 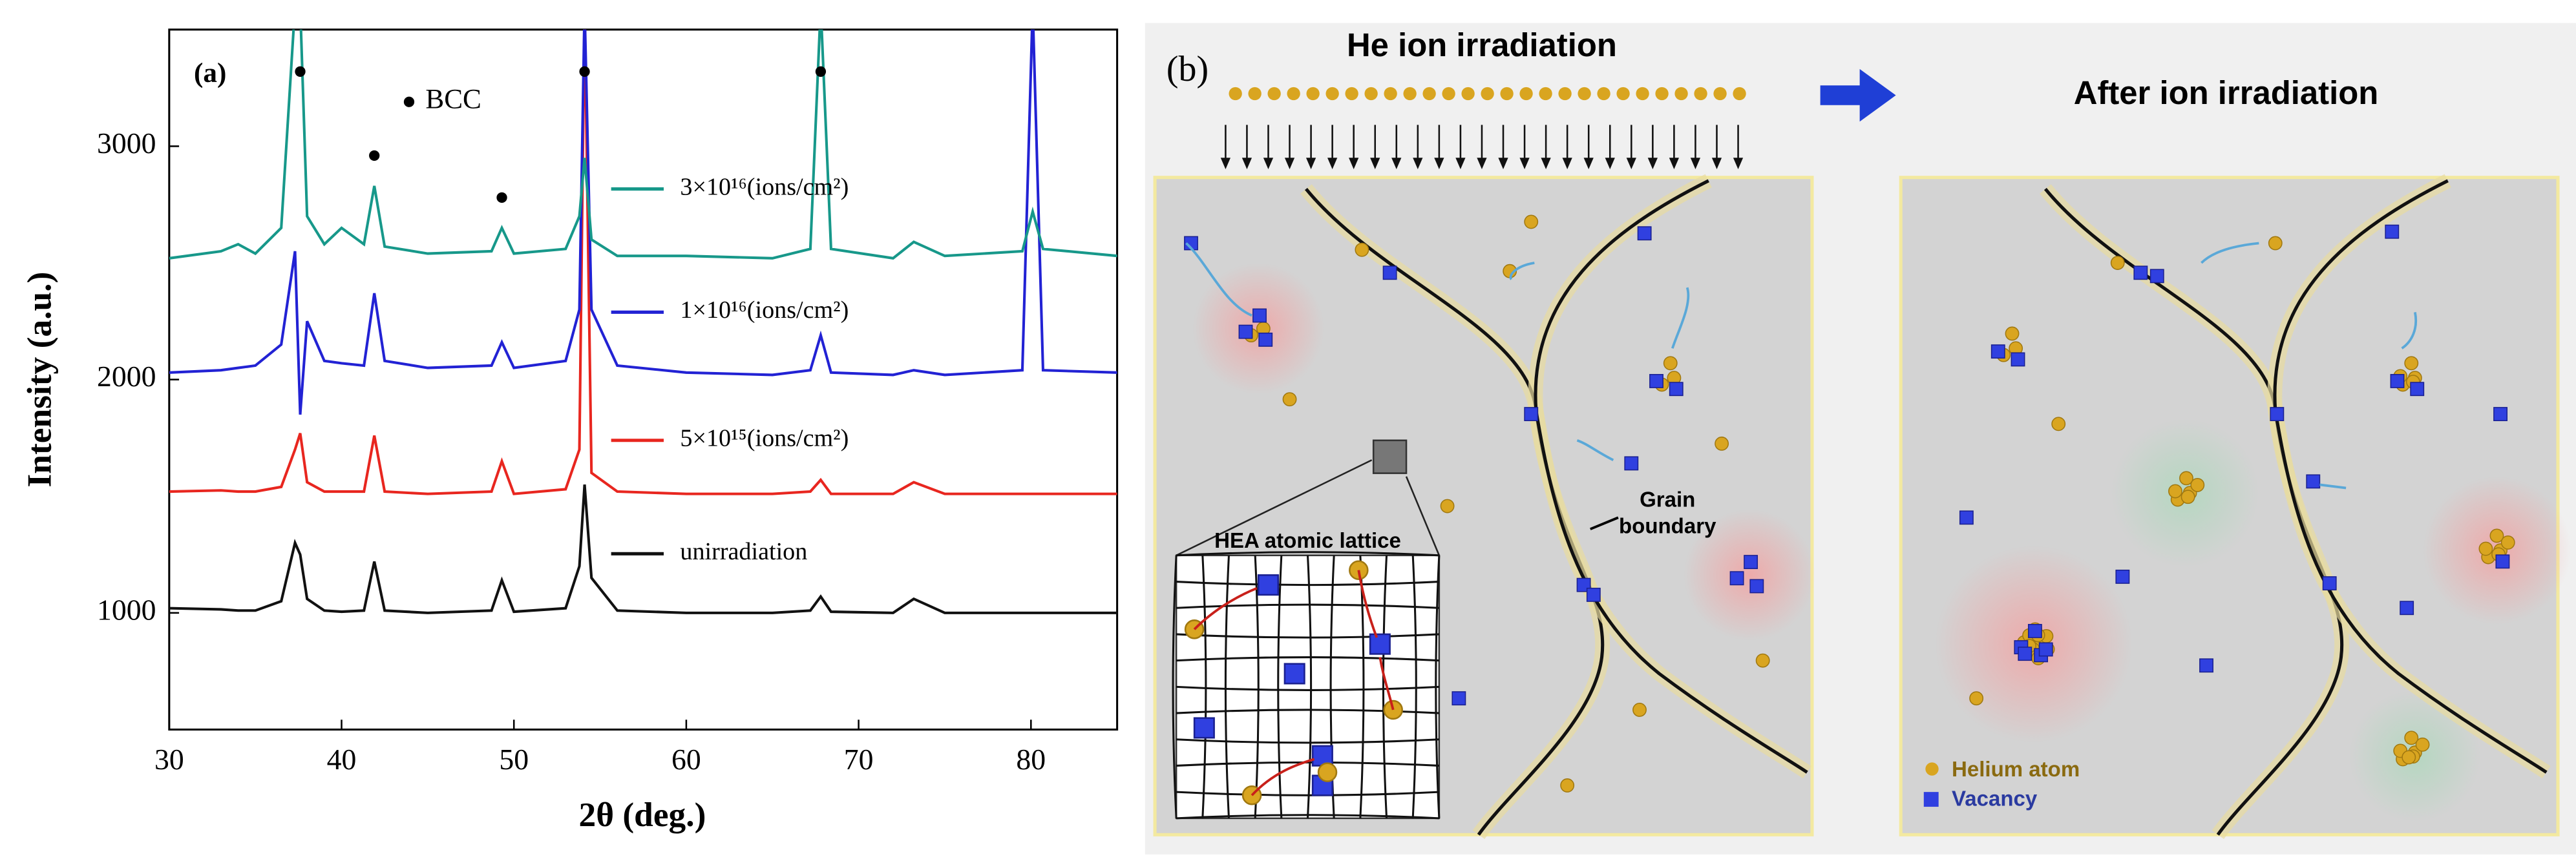 I want to click on inset-label: HEA atomic lattice, so click(x=1307, y=541).